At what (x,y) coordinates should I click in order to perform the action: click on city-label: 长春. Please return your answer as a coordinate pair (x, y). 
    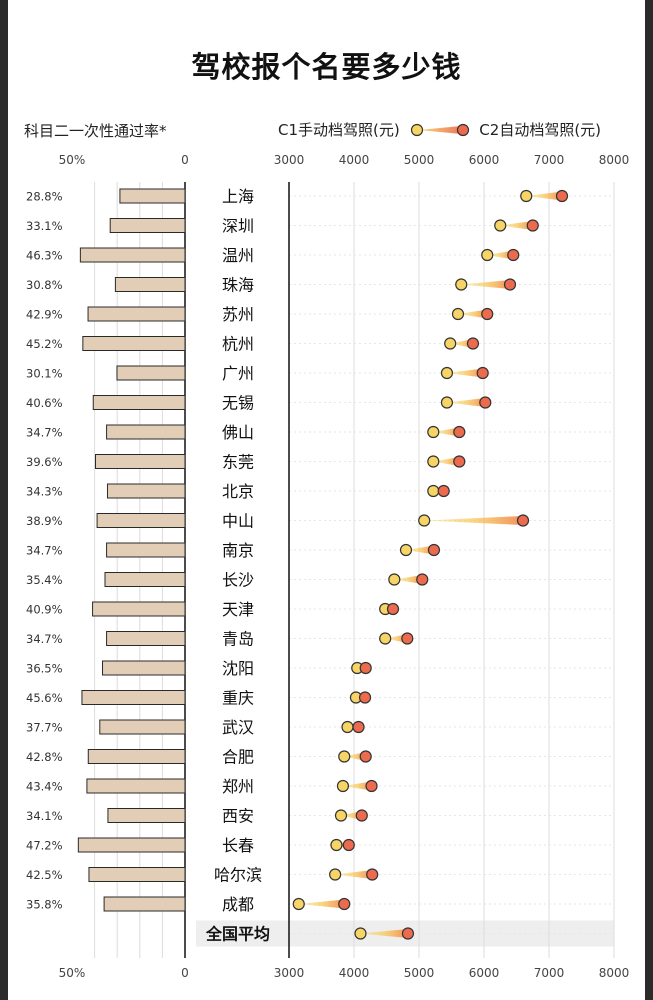
    Looking at the image, I should click on (238, 845).